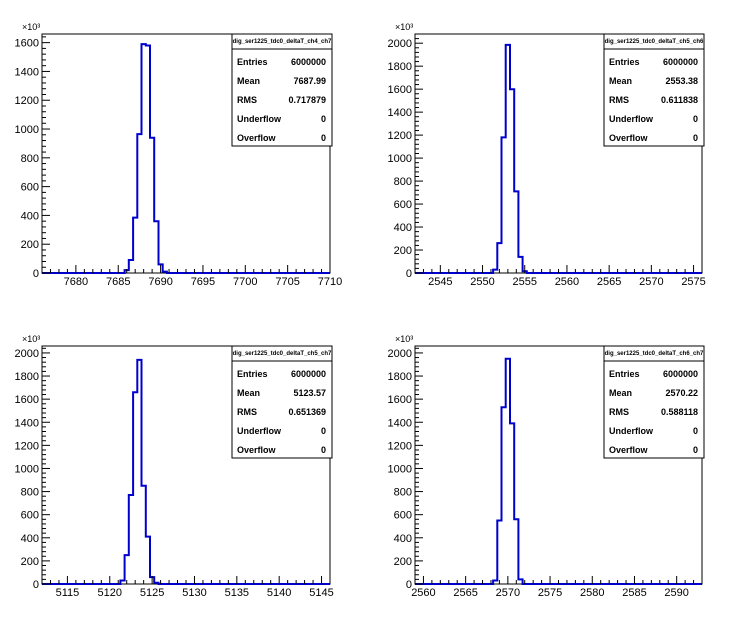 This screenshot has height=622, width=746. What do you see at coordinates (237, 593) in the screenshot?
I see `x-tick-label: 5135` at bounding box center [237, 593].